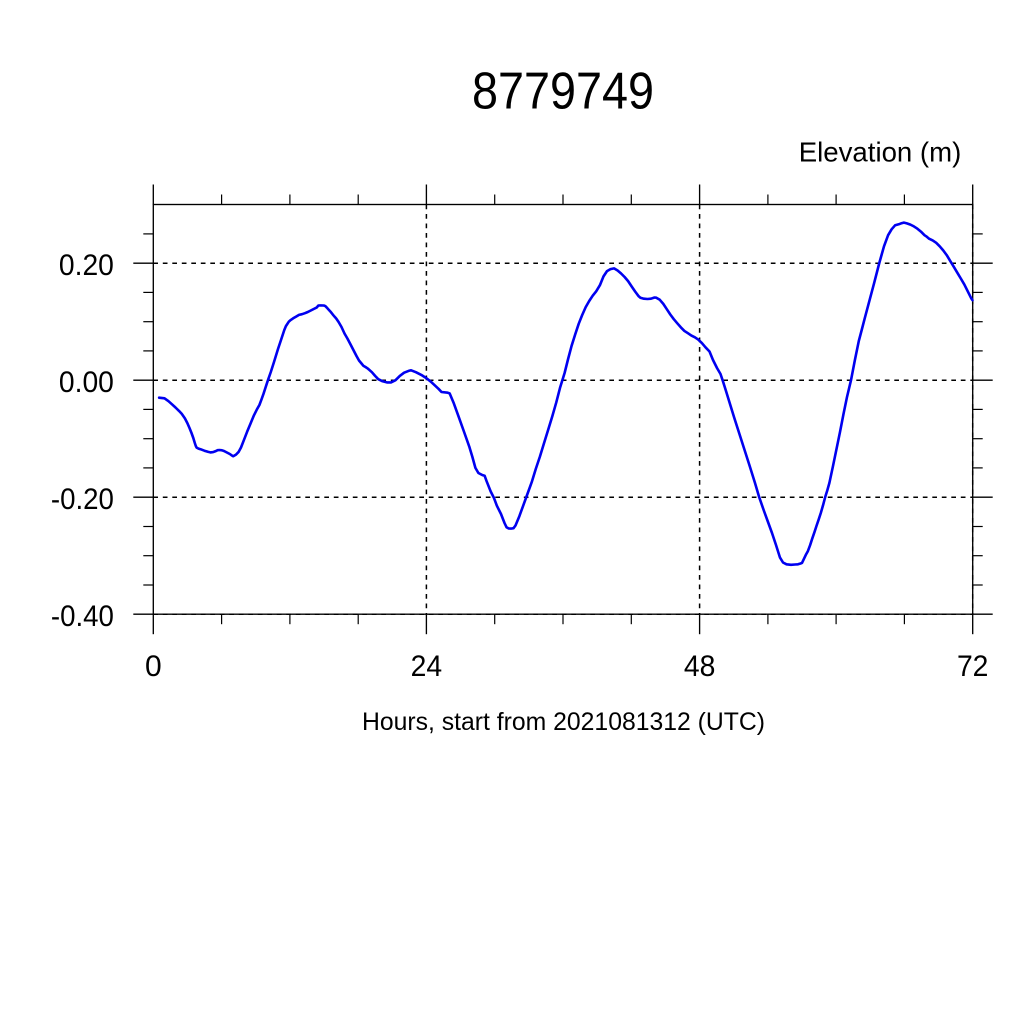  I want to click on svg-text: Elevation (m), so click(880, 151).